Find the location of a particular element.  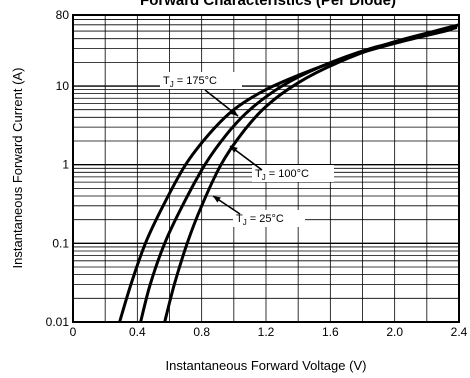

series-label-text: TJ = 25°C is located at coordinates (260, 220).